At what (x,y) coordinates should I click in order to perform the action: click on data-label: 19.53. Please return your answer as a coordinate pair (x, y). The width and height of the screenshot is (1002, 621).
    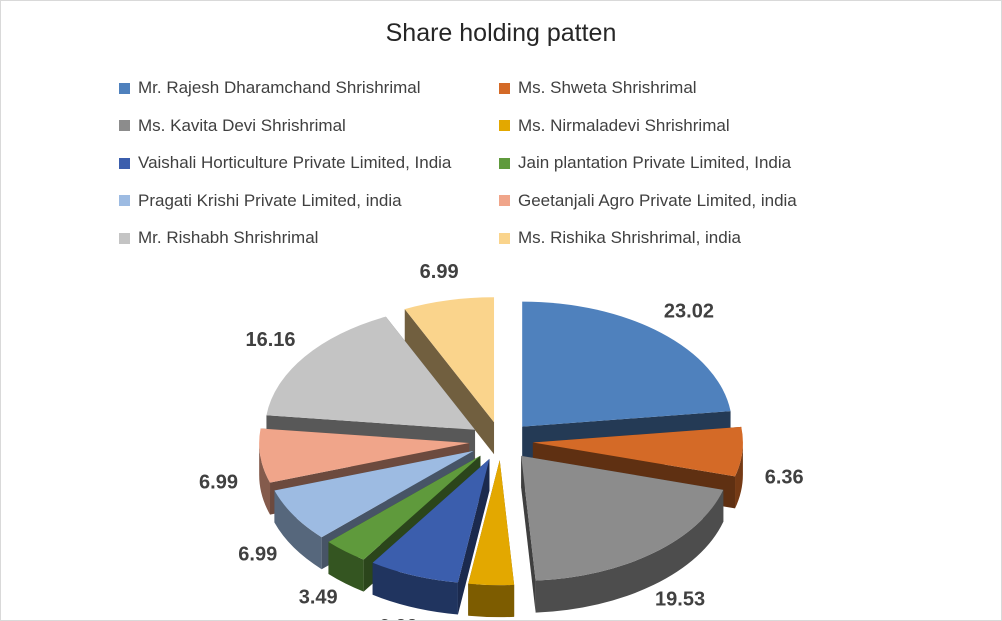
    Looking at the image, I should click on (680, 600).